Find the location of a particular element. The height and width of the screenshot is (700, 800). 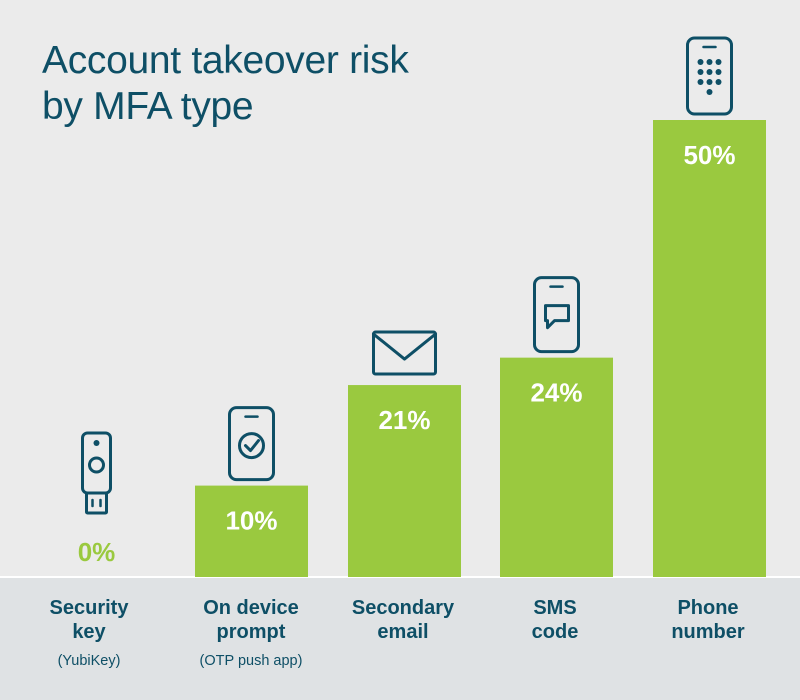

security-key-icon is located at coordinates (96, 473).